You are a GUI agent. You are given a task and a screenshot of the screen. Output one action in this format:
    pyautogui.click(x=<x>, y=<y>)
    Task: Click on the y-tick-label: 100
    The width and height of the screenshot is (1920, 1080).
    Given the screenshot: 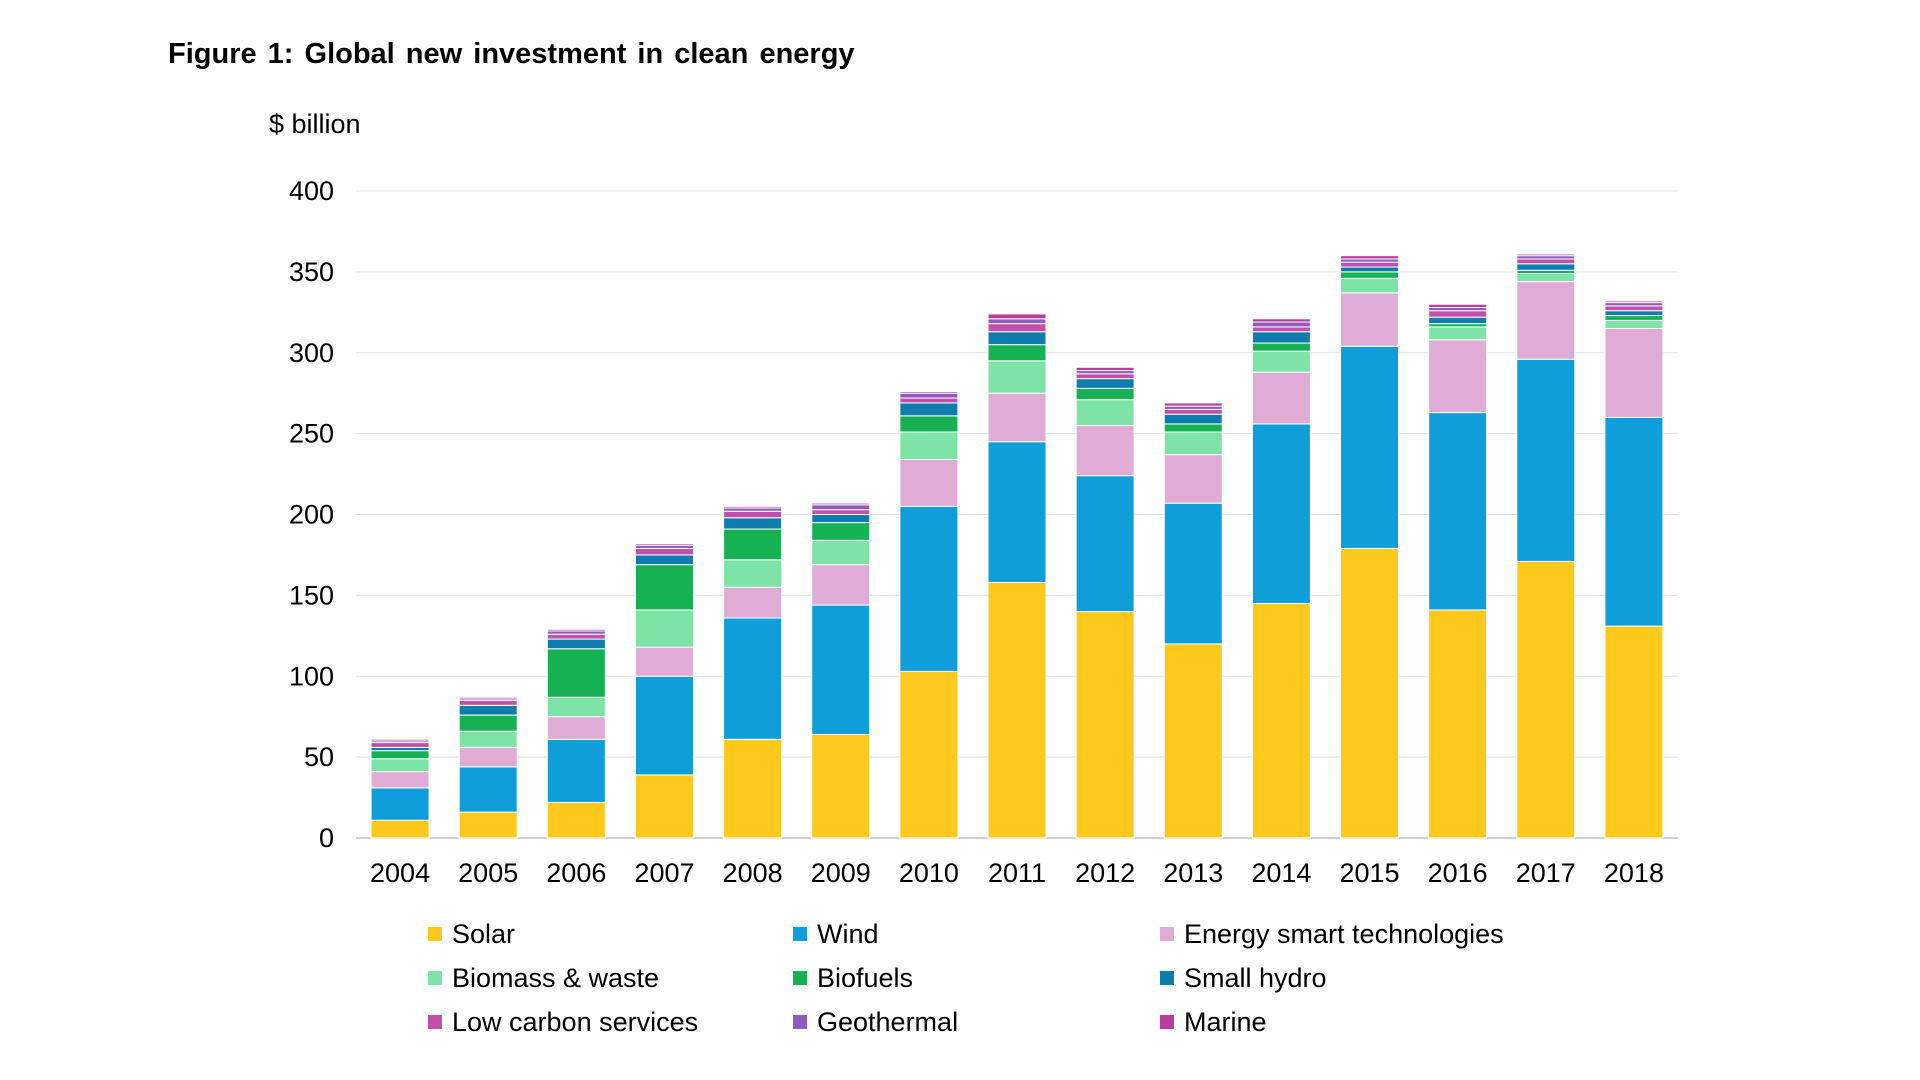 What is the action you would take?
    pyautogui.click(x=311, y=676)
    